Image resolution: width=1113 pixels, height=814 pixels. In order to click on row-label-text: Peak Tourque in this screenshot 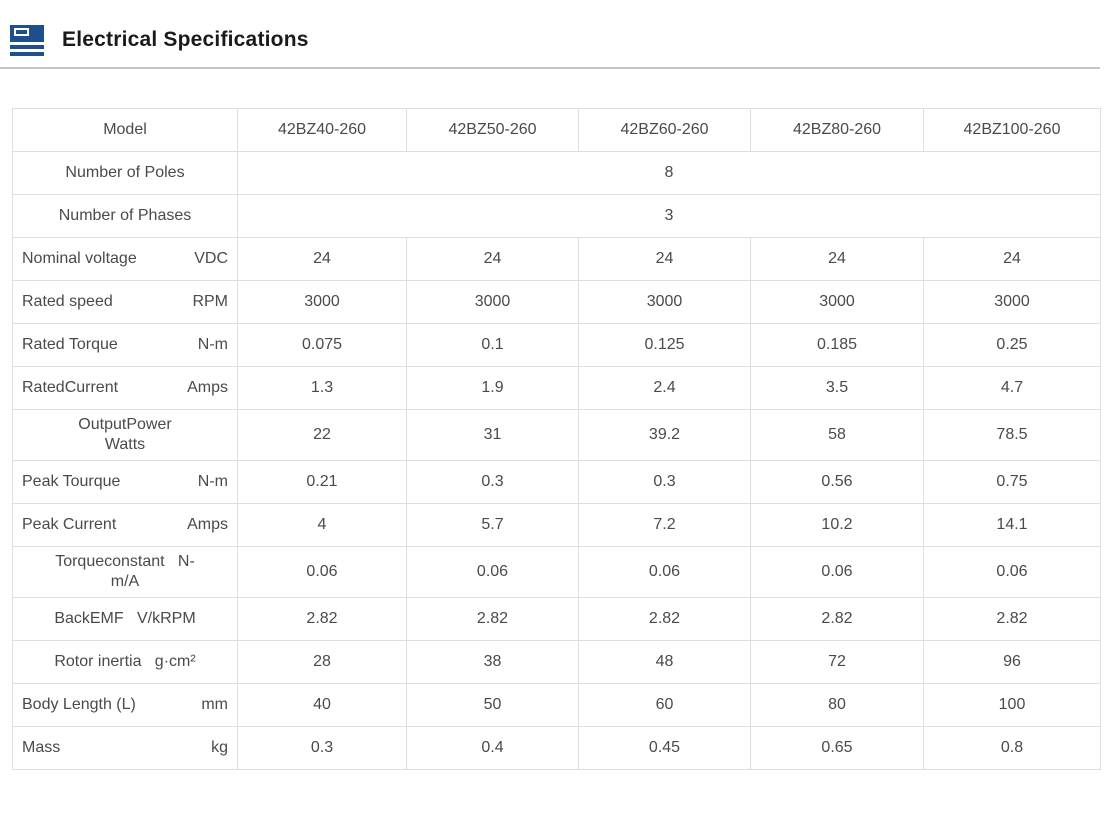, I will do `click(71, 481)`.